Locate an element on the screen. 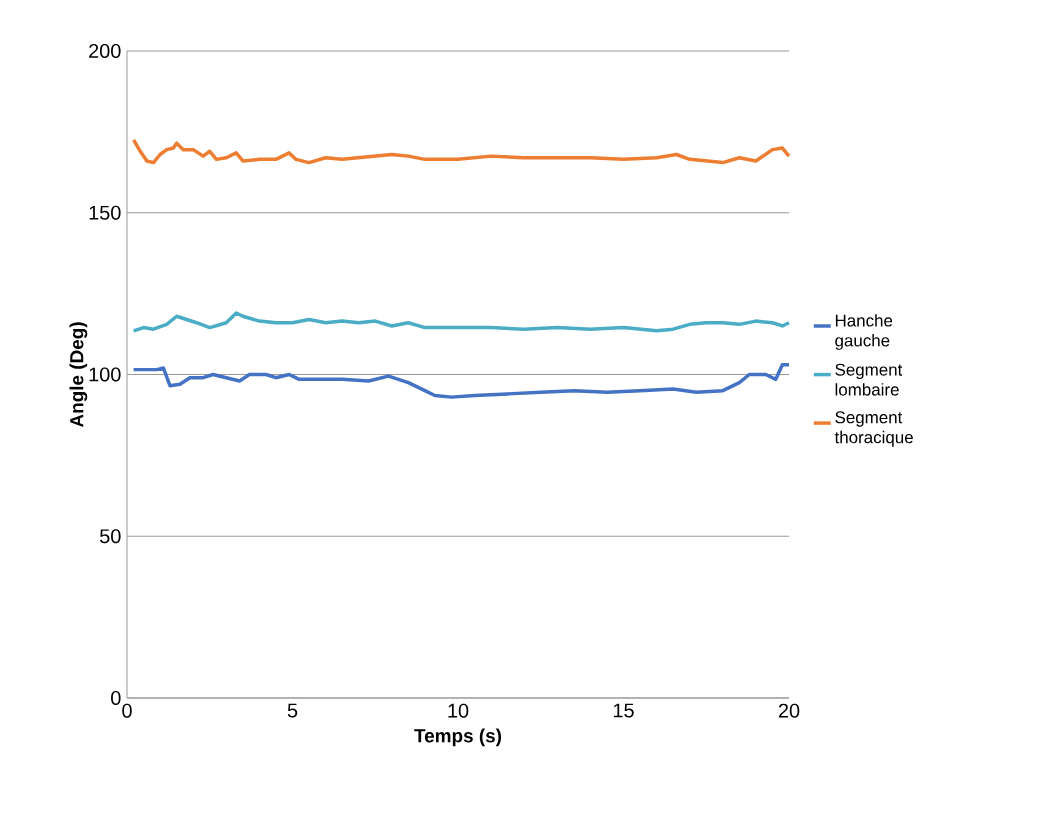 This screenshot has width=1043, height=814. y-tick-label: 50 is located at coordinates (110, 536).